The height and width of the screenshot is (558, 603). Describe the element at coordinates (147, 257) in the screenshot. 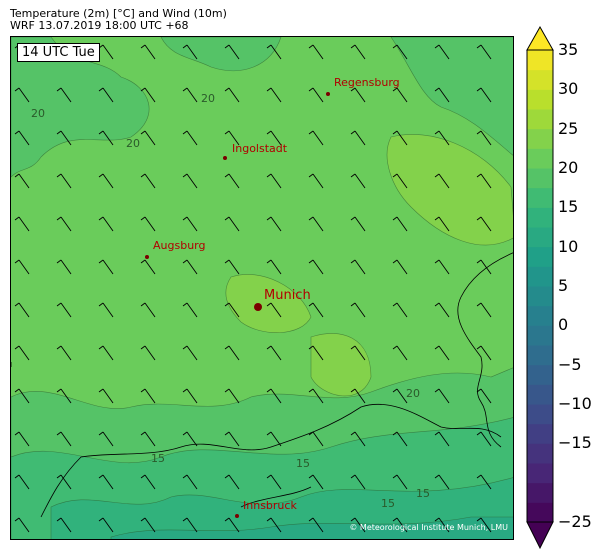

I see `city-marker-augsburg` at that location.